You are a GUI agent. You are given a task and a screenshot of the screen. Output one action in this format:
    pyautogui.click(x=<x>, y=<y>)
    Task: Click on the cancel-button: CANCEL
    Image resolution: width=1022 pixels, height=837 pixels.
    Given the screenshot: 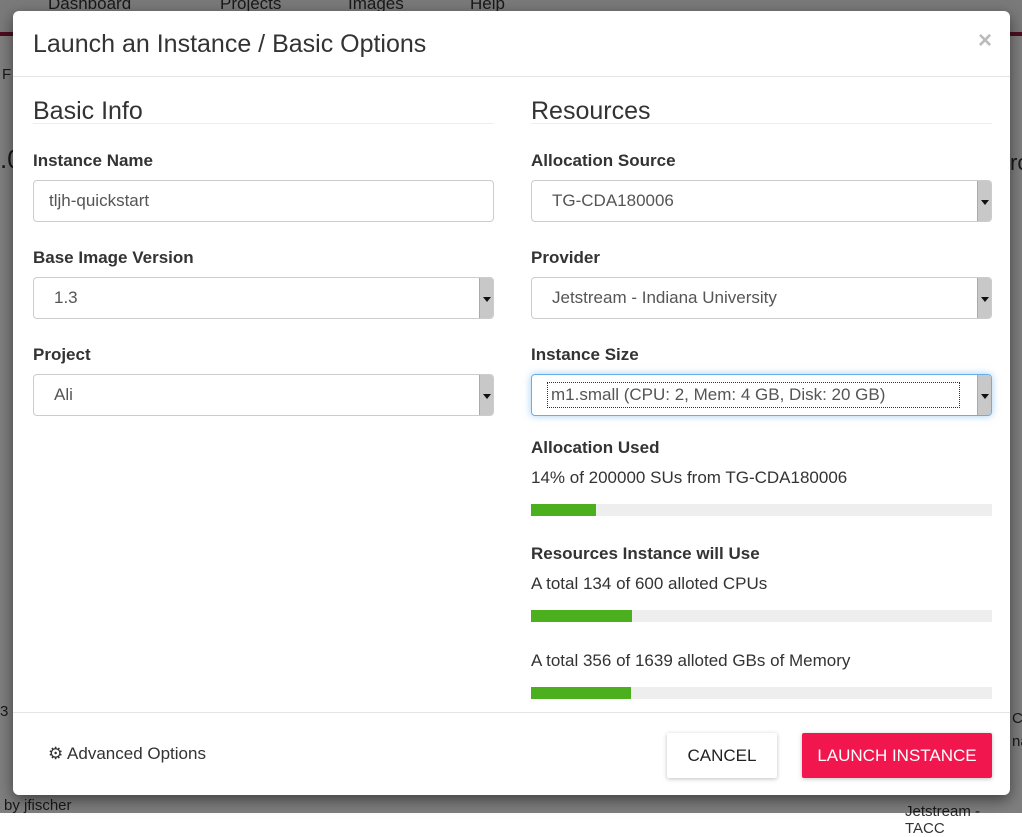 What is the action you would take?
    pyautogui.click(x=722, y=755)
    